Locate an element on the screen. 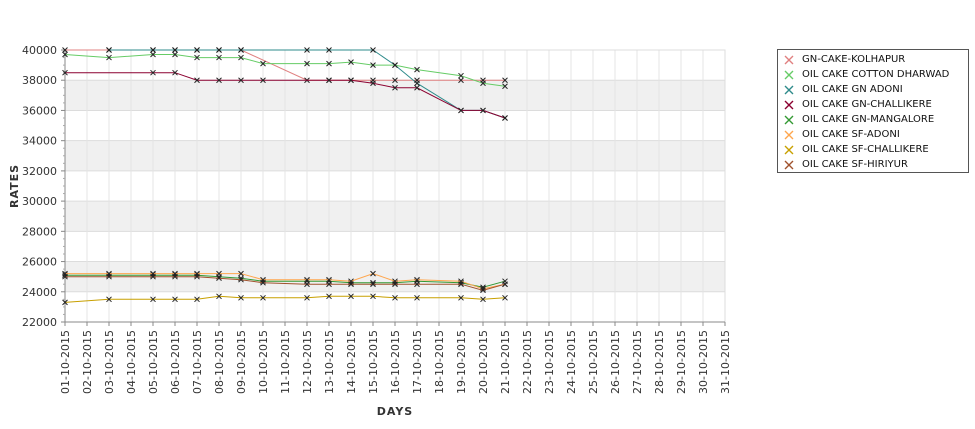 The image size is (975, 429). x-tick-label: 01-10-2015 is located at coordinates (65, 362).